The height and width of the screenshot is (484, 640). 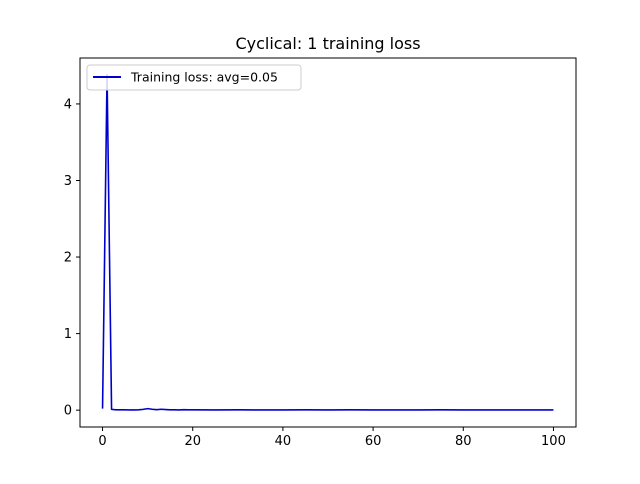 I want to click on y-tick-label: 1, so click(x=68, y=334).